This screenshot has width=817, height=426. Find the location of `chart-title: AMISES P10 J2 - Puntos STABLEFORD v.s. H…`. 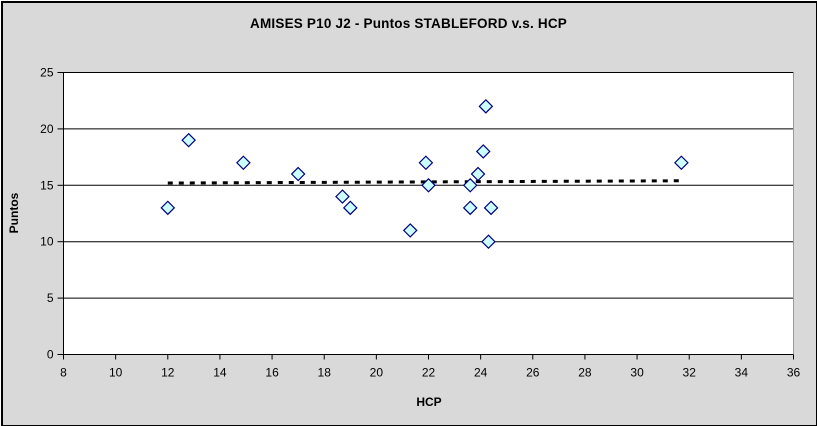

chart-title: AMISES P10 J2 - Puntos STABLEFORD v.s. H… is located at coordinates (408, 23).